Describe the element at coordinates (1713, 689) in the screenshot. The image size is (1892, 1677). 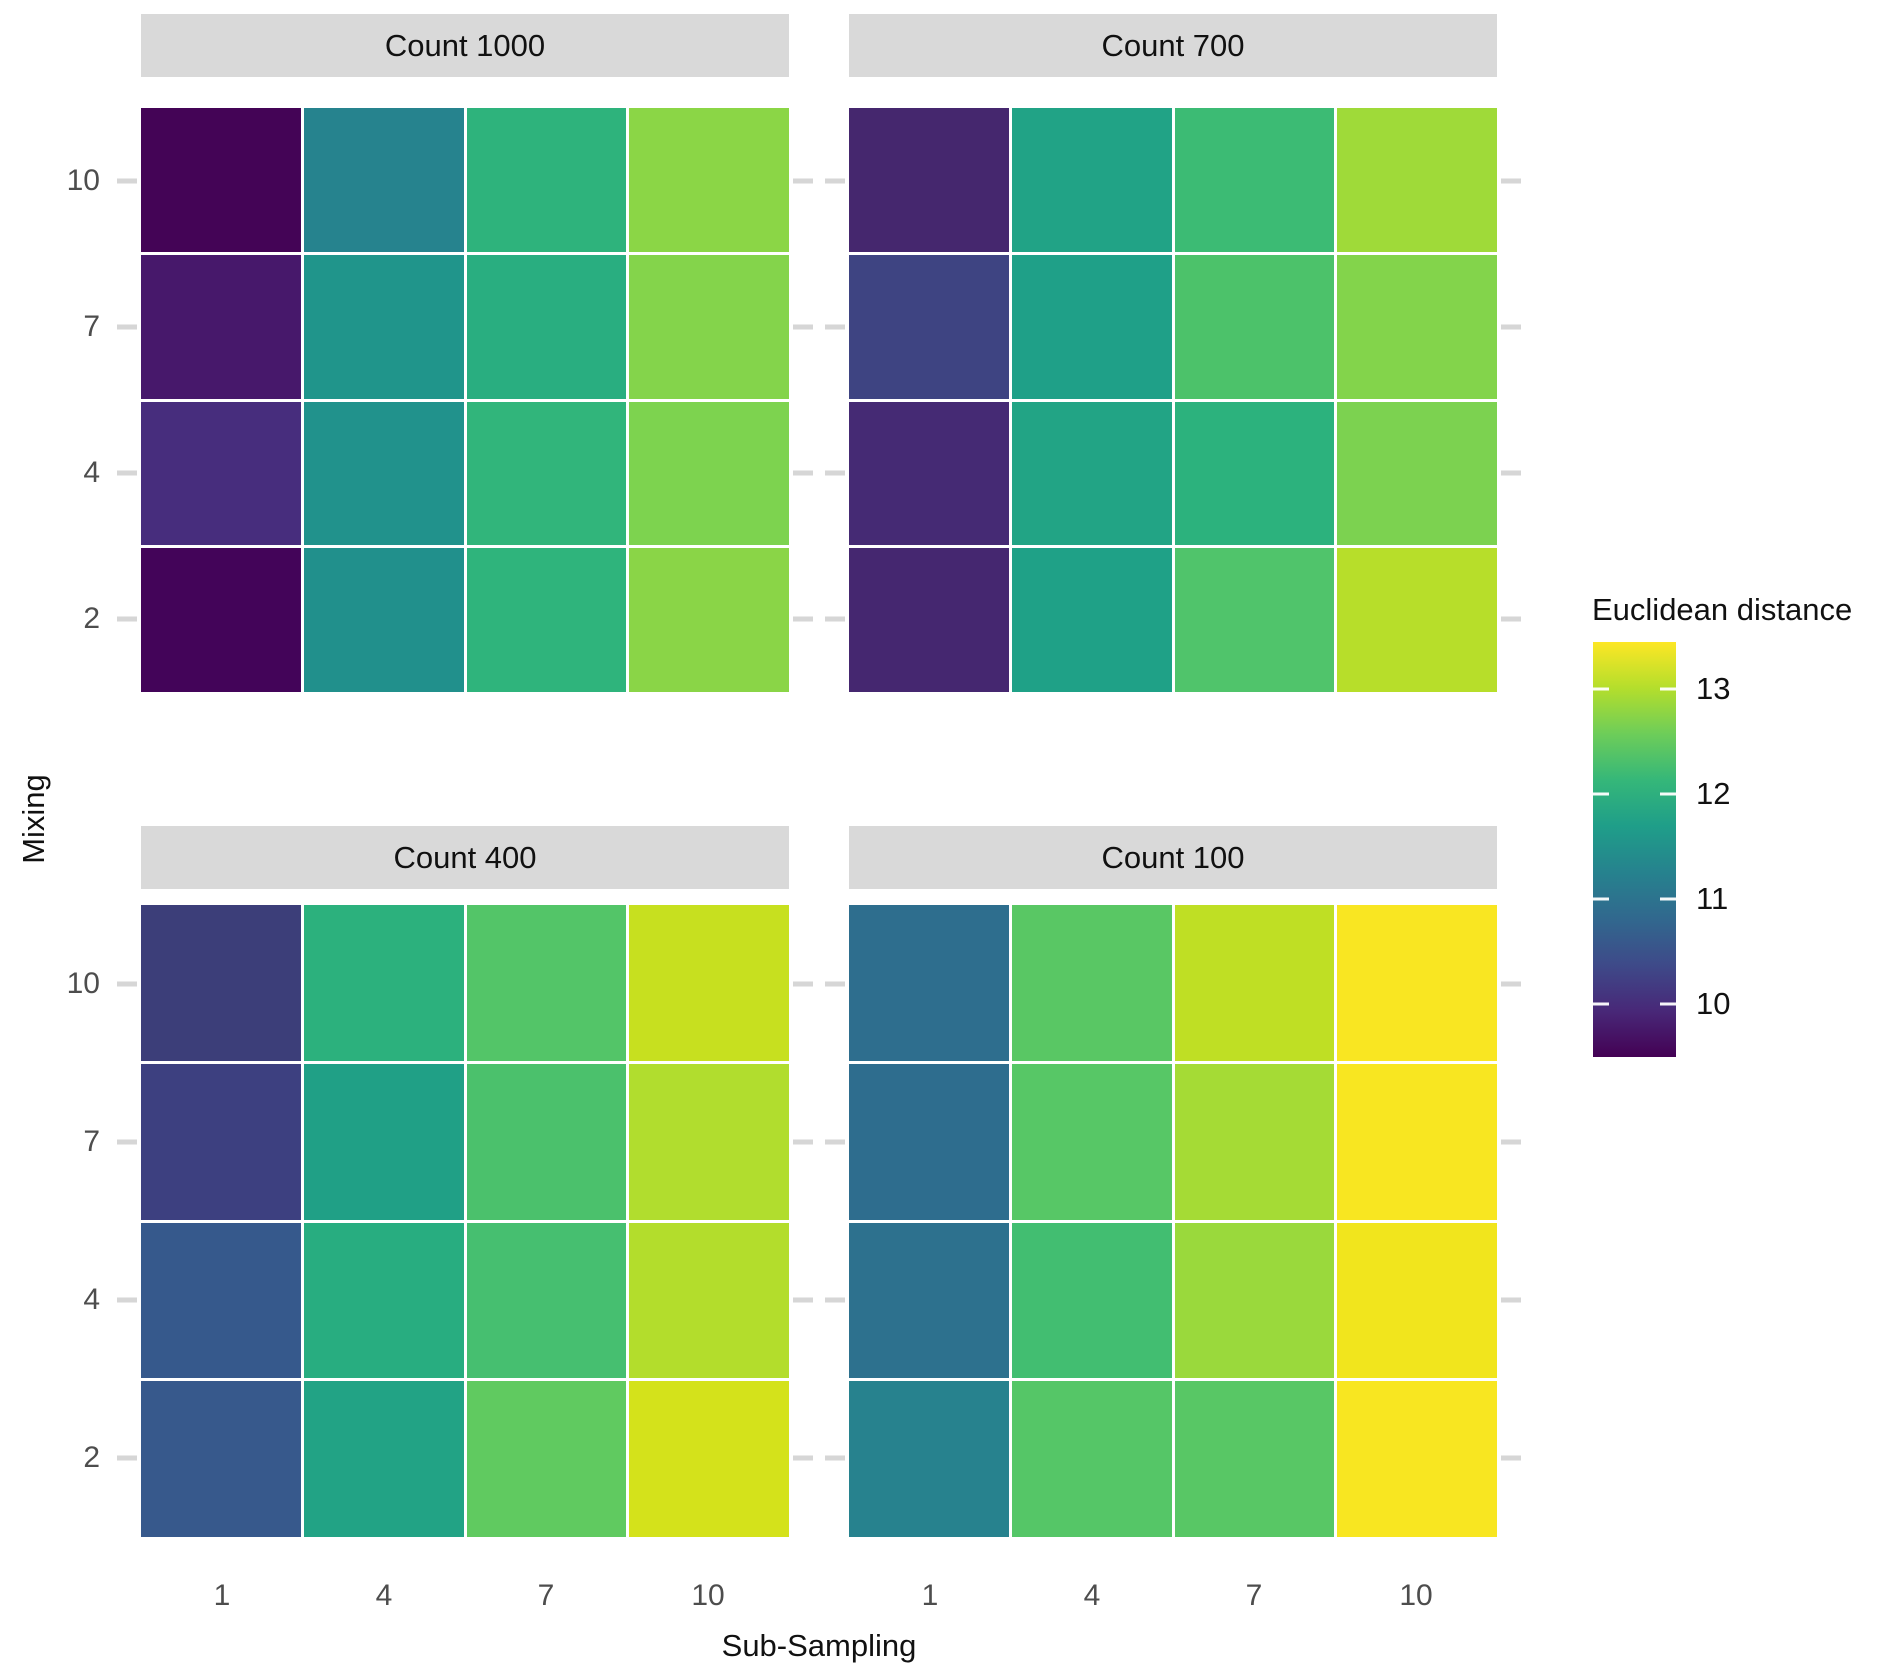
I see `legend-tick-label: 13` at that location.